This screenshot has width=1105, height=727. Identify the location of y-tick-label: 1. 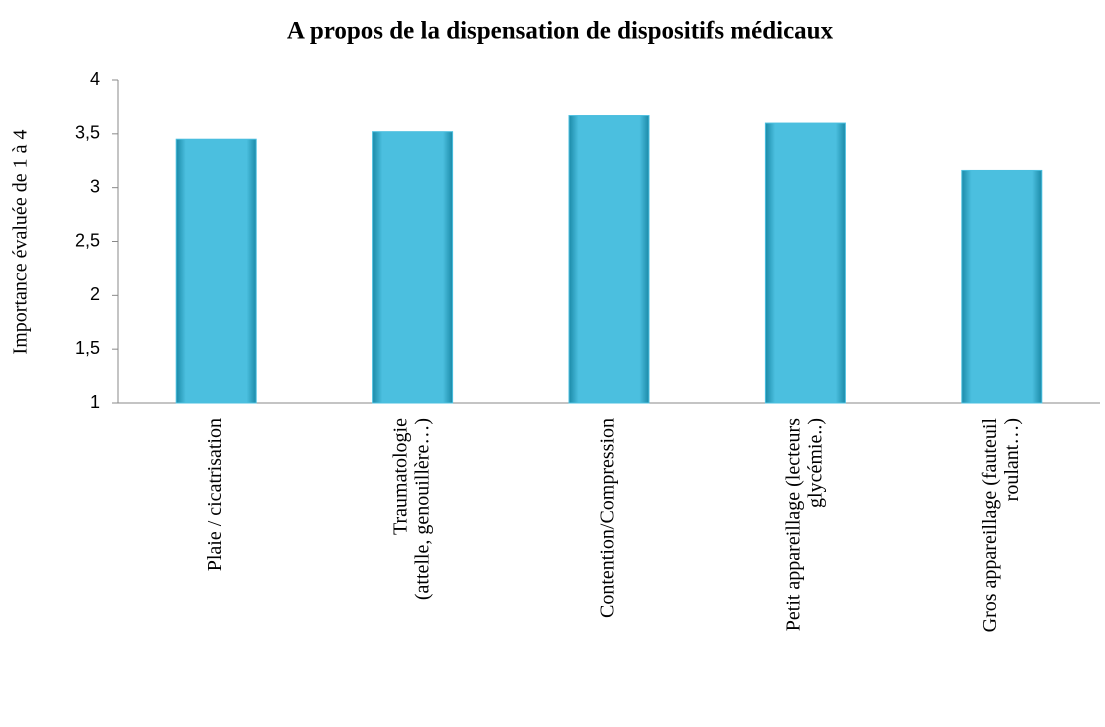
(95, 402).